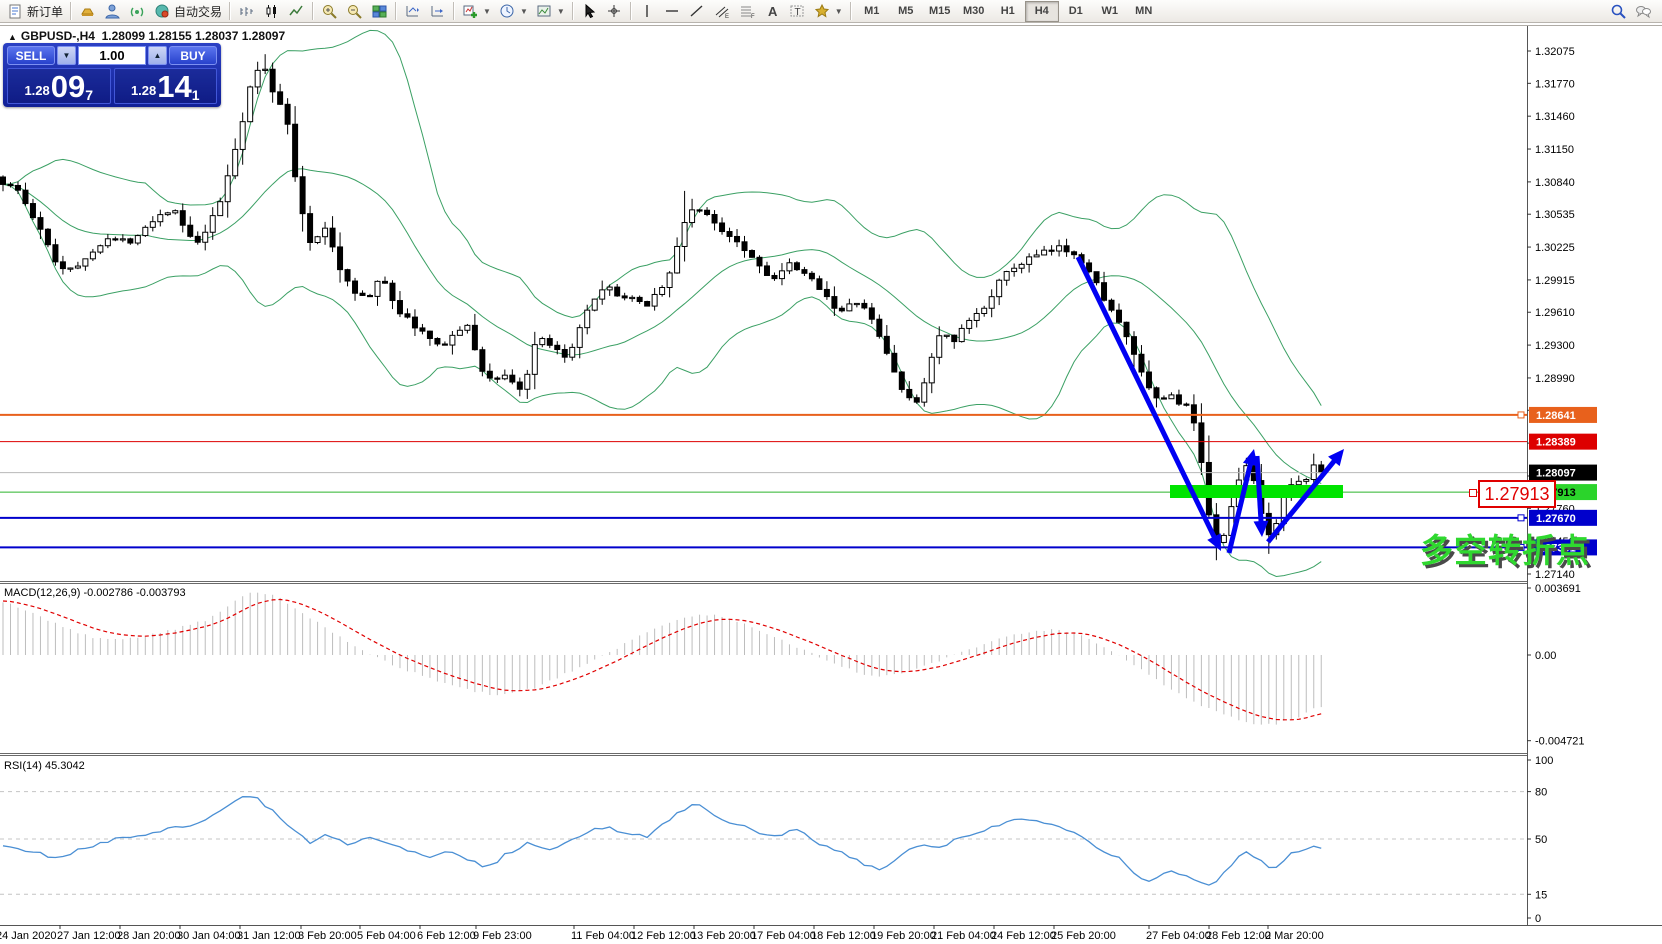  Describe the element at coordinates (589, 11) in the screenshot. I see `cursor-tool-button` at that location.